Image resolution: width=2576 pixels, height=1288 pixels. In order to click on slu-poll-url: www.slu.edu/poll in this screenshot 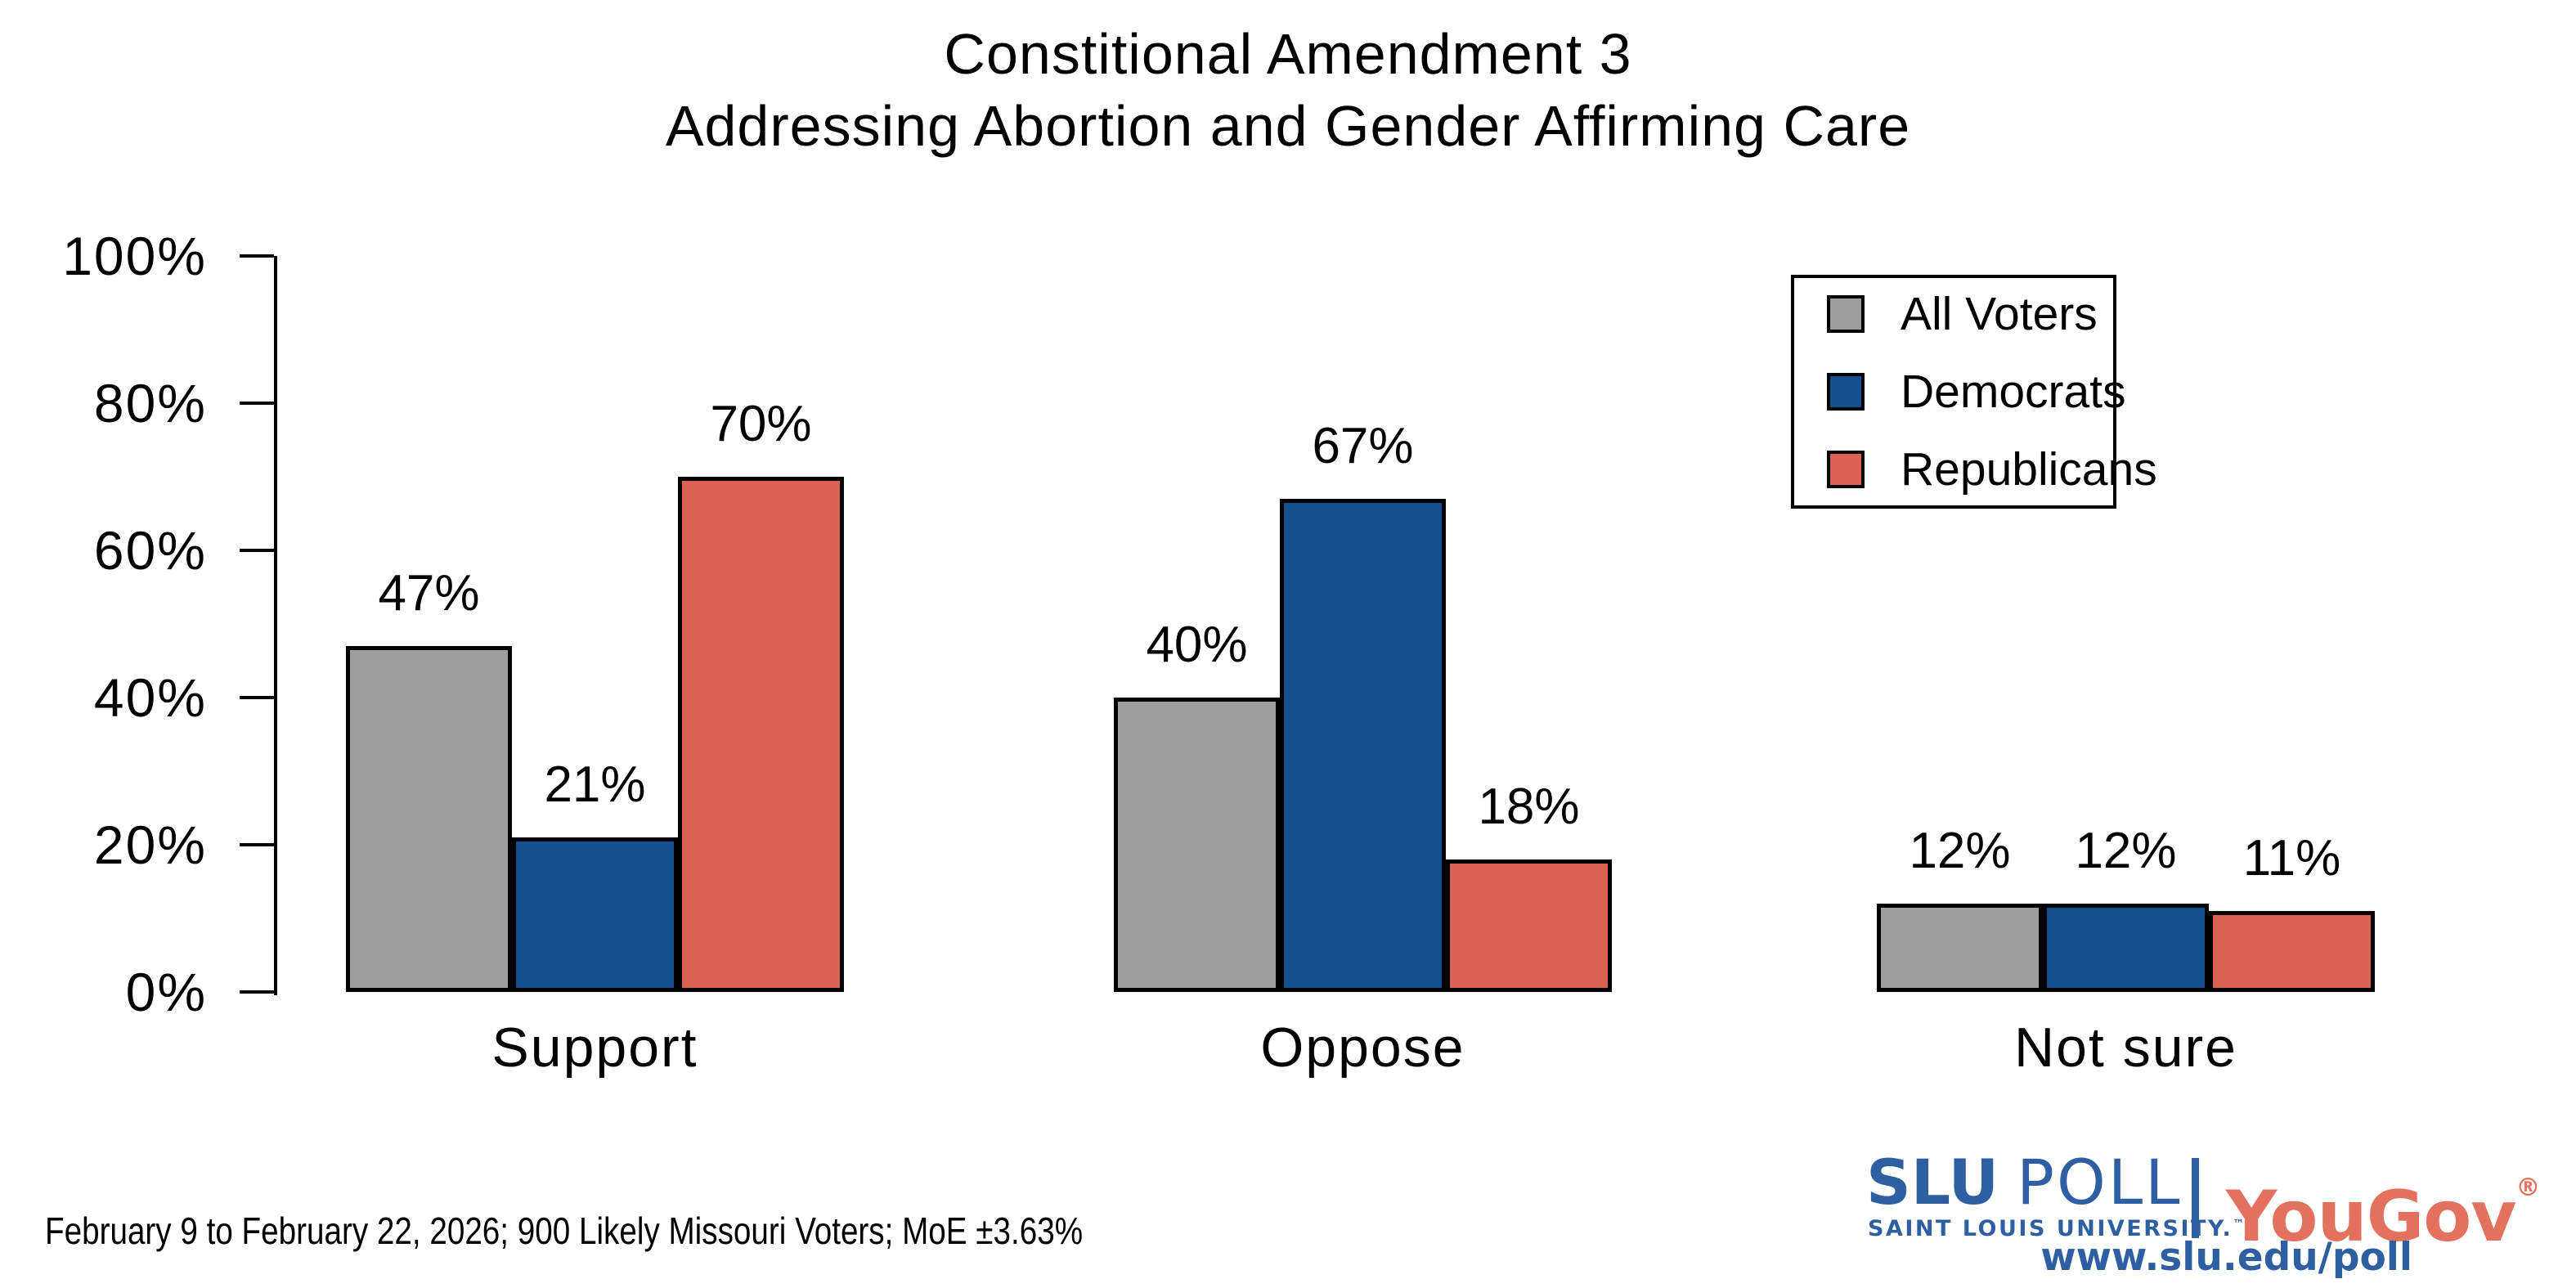, I will do `click(2226, 1257)`.